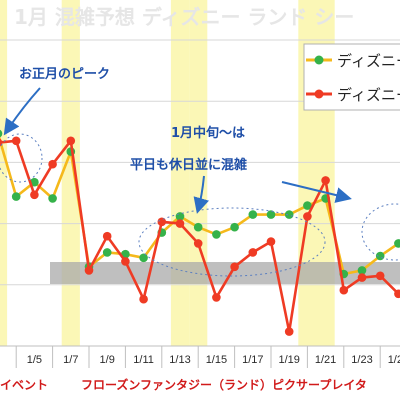 The width and height of the screenshot is (400, 400). I want to click on average-band, so click(225, 273).